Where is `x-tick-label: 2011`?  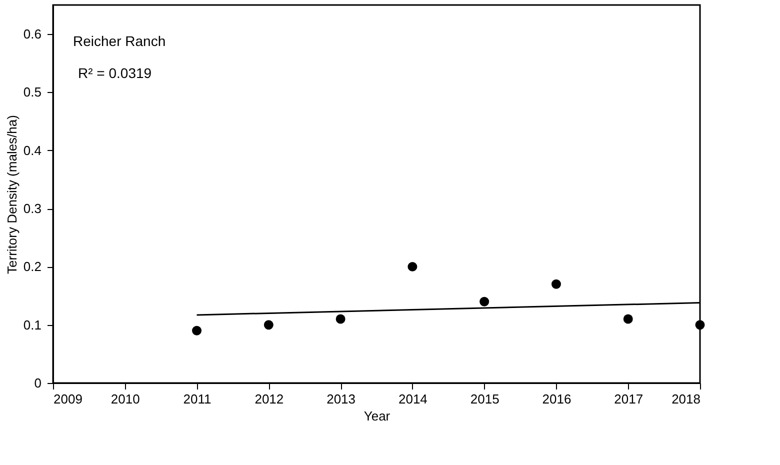 x-tick-label: 2011 is located at coordinates (197, 399).